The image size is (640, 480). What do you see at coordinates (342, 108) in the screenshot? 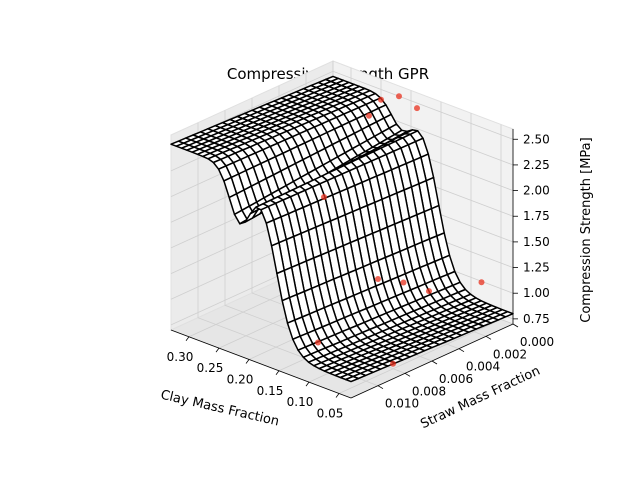
I see `grid-line-z` at bounding box center [342, 108].